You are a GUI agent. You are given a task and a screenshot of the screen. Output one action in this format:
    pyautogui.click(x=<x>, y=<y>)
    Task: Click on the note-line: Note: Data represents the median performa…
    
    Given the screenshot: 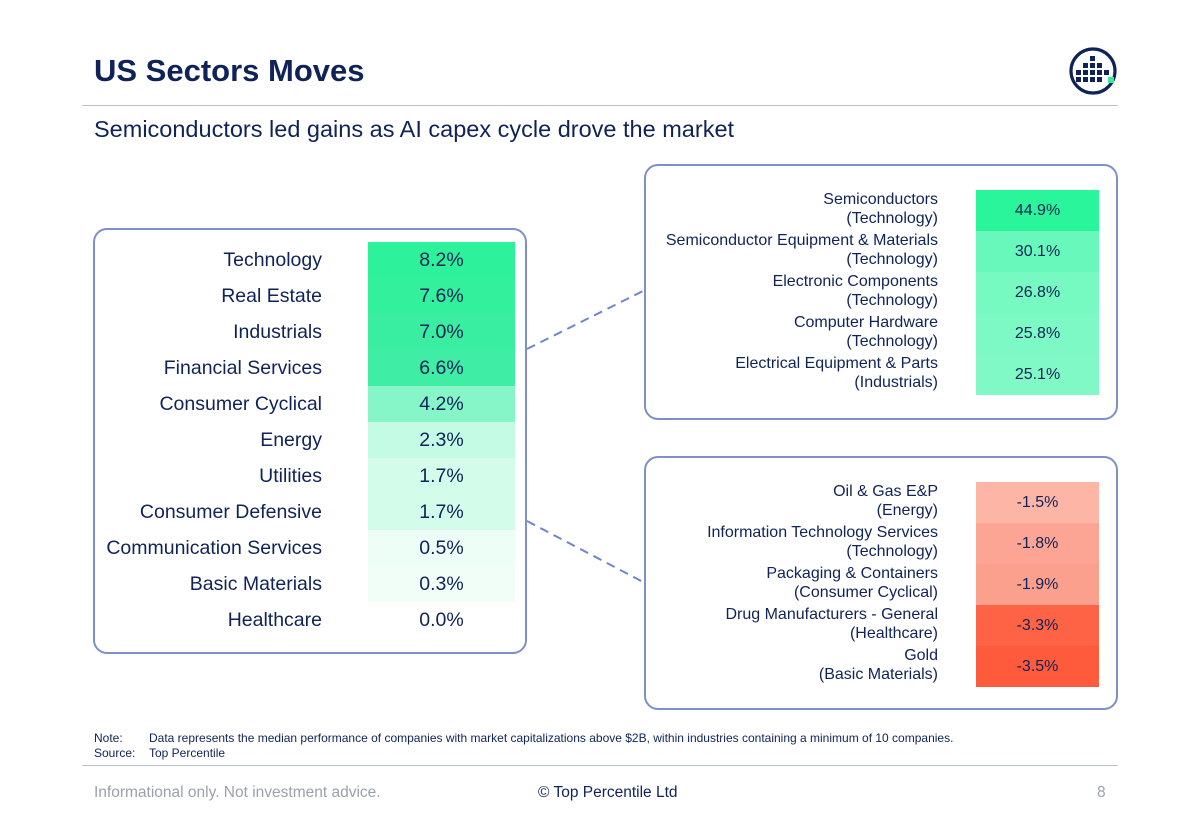 What is the action you would take?
    pyautogui.click(x=523, y=738)
    